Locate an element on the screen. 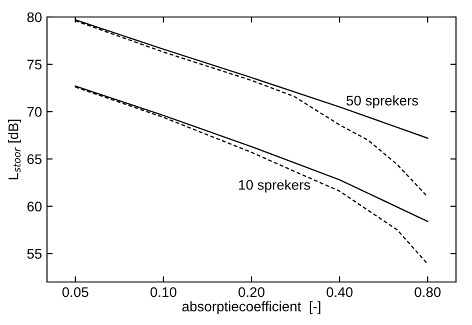 This screenshot has width=472, height=325. y-axis-title: L$_{stoor}$ [dB] is located at coordinates (15, 150).